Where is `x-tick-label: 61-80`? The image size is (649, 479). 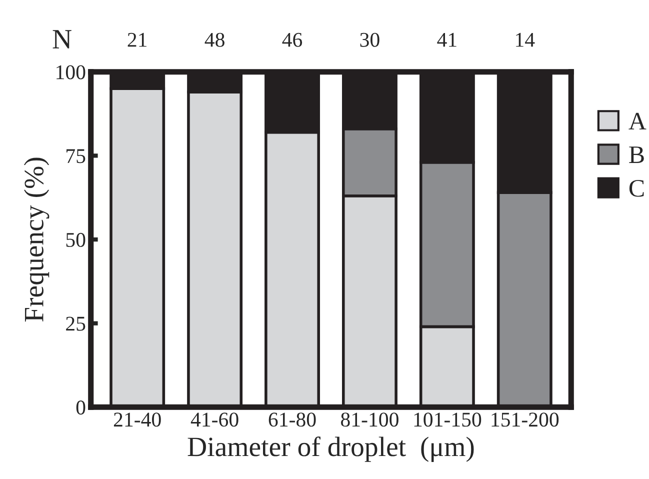
x-tick-label: 61-80 is located at coordinates (292, 419).